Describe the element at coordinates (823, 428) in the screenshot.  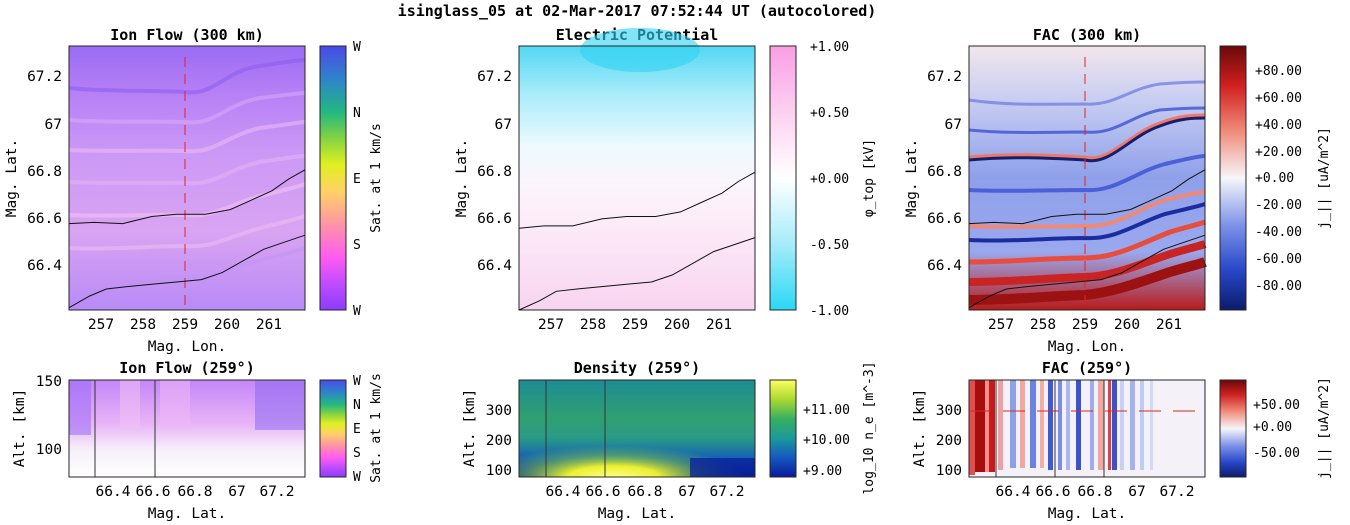
I see `colorbar: +11.00 +10.00 +9.00 log_10 n_e [m^-3]` at that location.